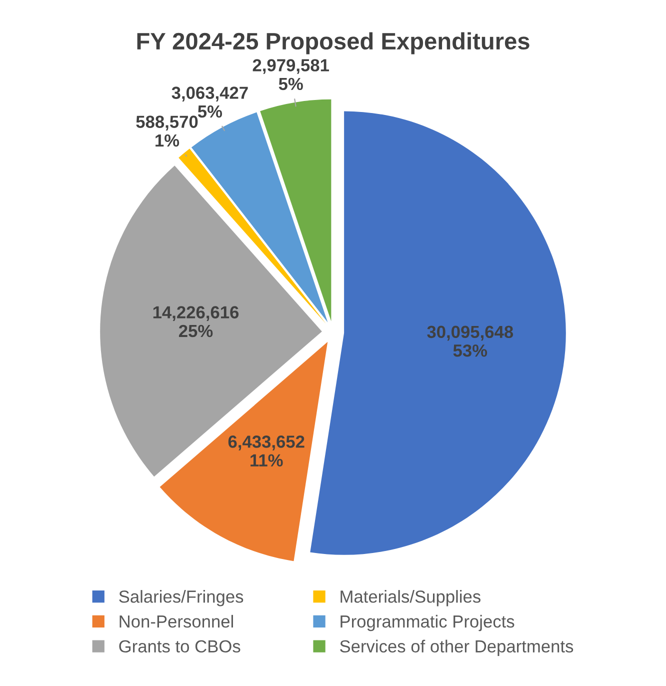 The width and height of the screenshot is (666, 686). I want to click on legend-label: Programmatic Projects, so click(427, 623).